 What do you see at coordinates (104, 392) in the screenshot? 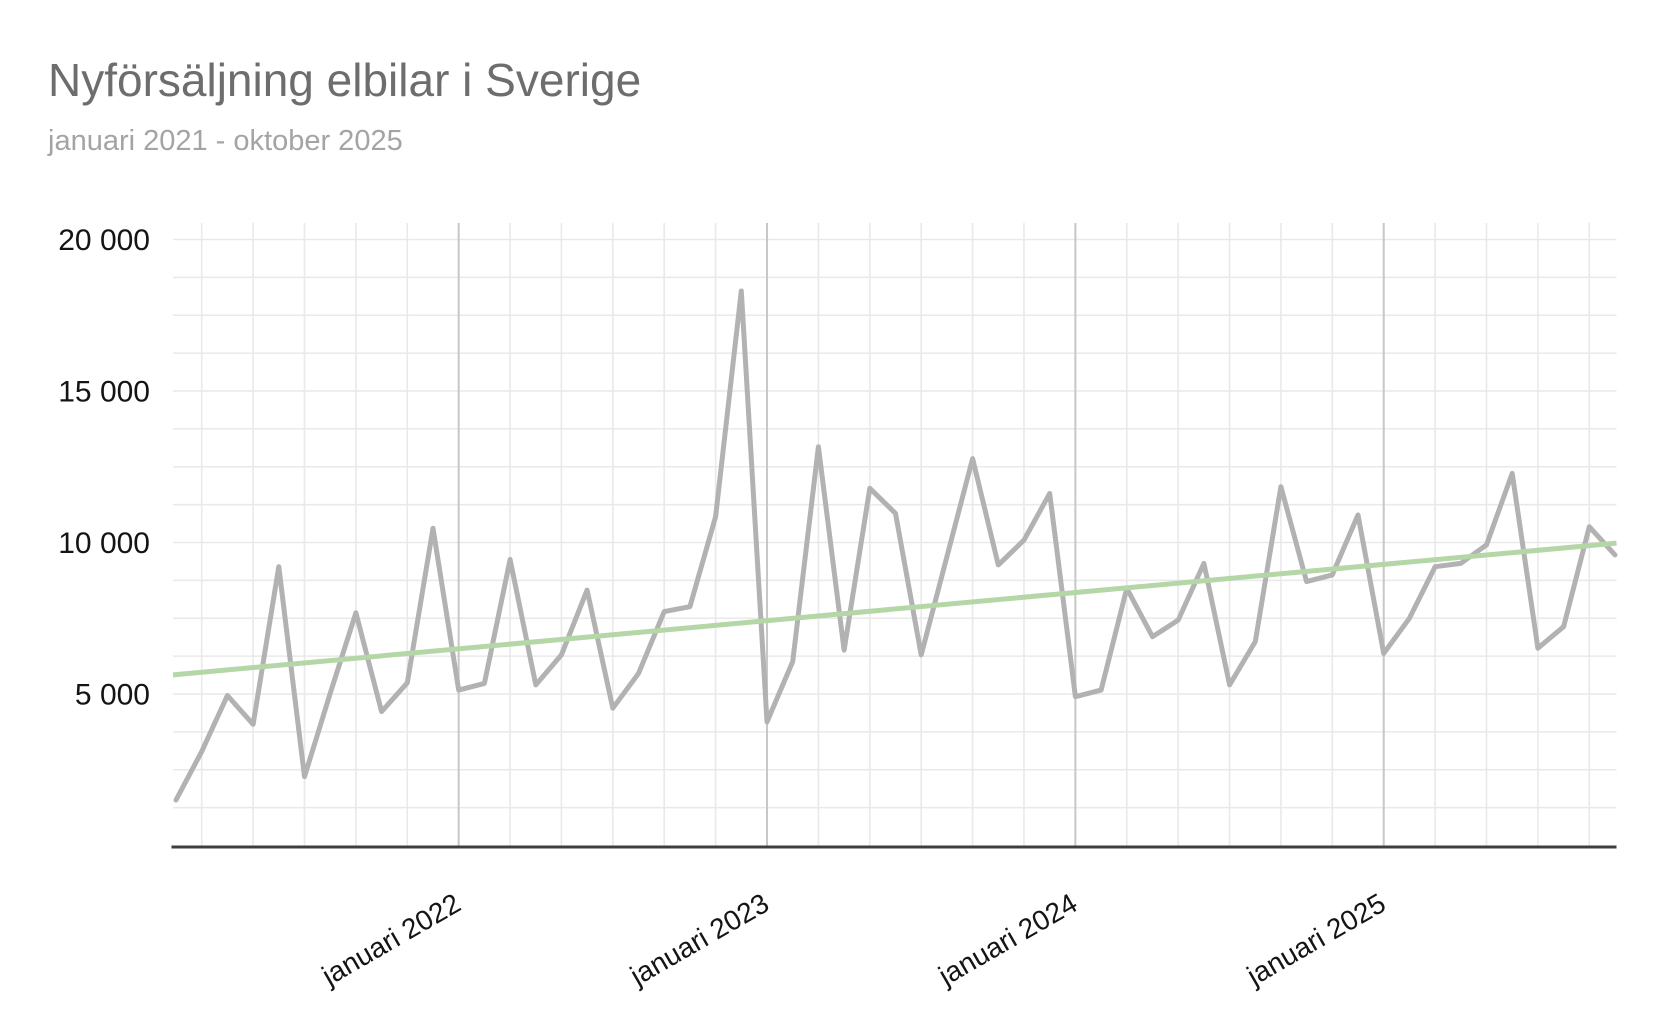
I see `y-tick-label: 15 000` at bounding box center [104, 392].